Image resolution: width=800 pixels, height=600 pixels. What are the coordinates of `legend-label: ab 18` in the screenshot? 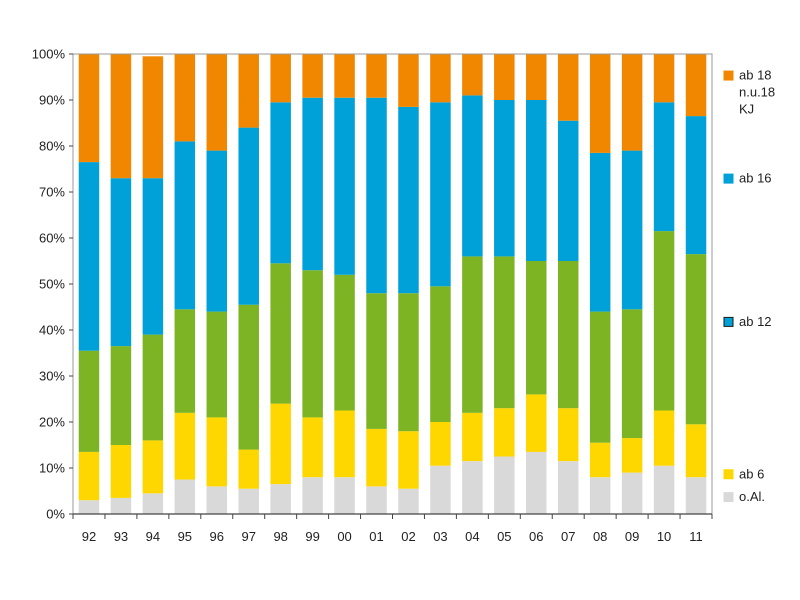 It's located at (755, 75).